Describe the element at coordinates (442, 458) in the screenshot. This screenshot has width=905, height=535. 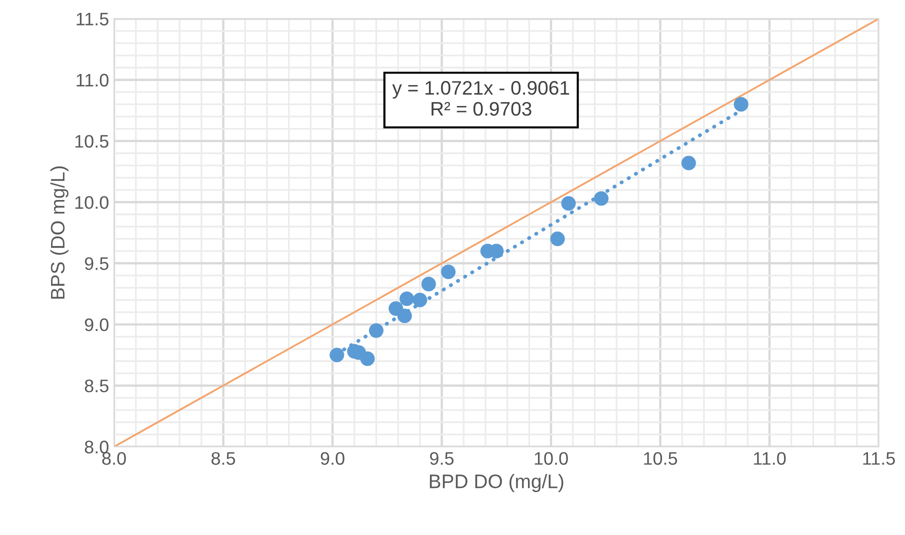
I see `x-tick-label: 9.5` at that location.